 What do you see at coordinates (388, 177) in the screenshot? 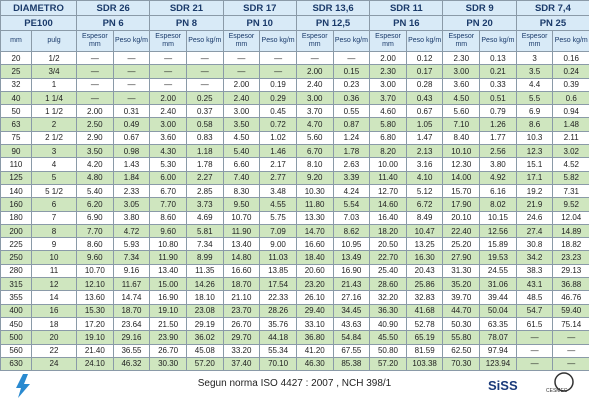
I see `table-cell: 11.40` at bounding box center [388, 177].